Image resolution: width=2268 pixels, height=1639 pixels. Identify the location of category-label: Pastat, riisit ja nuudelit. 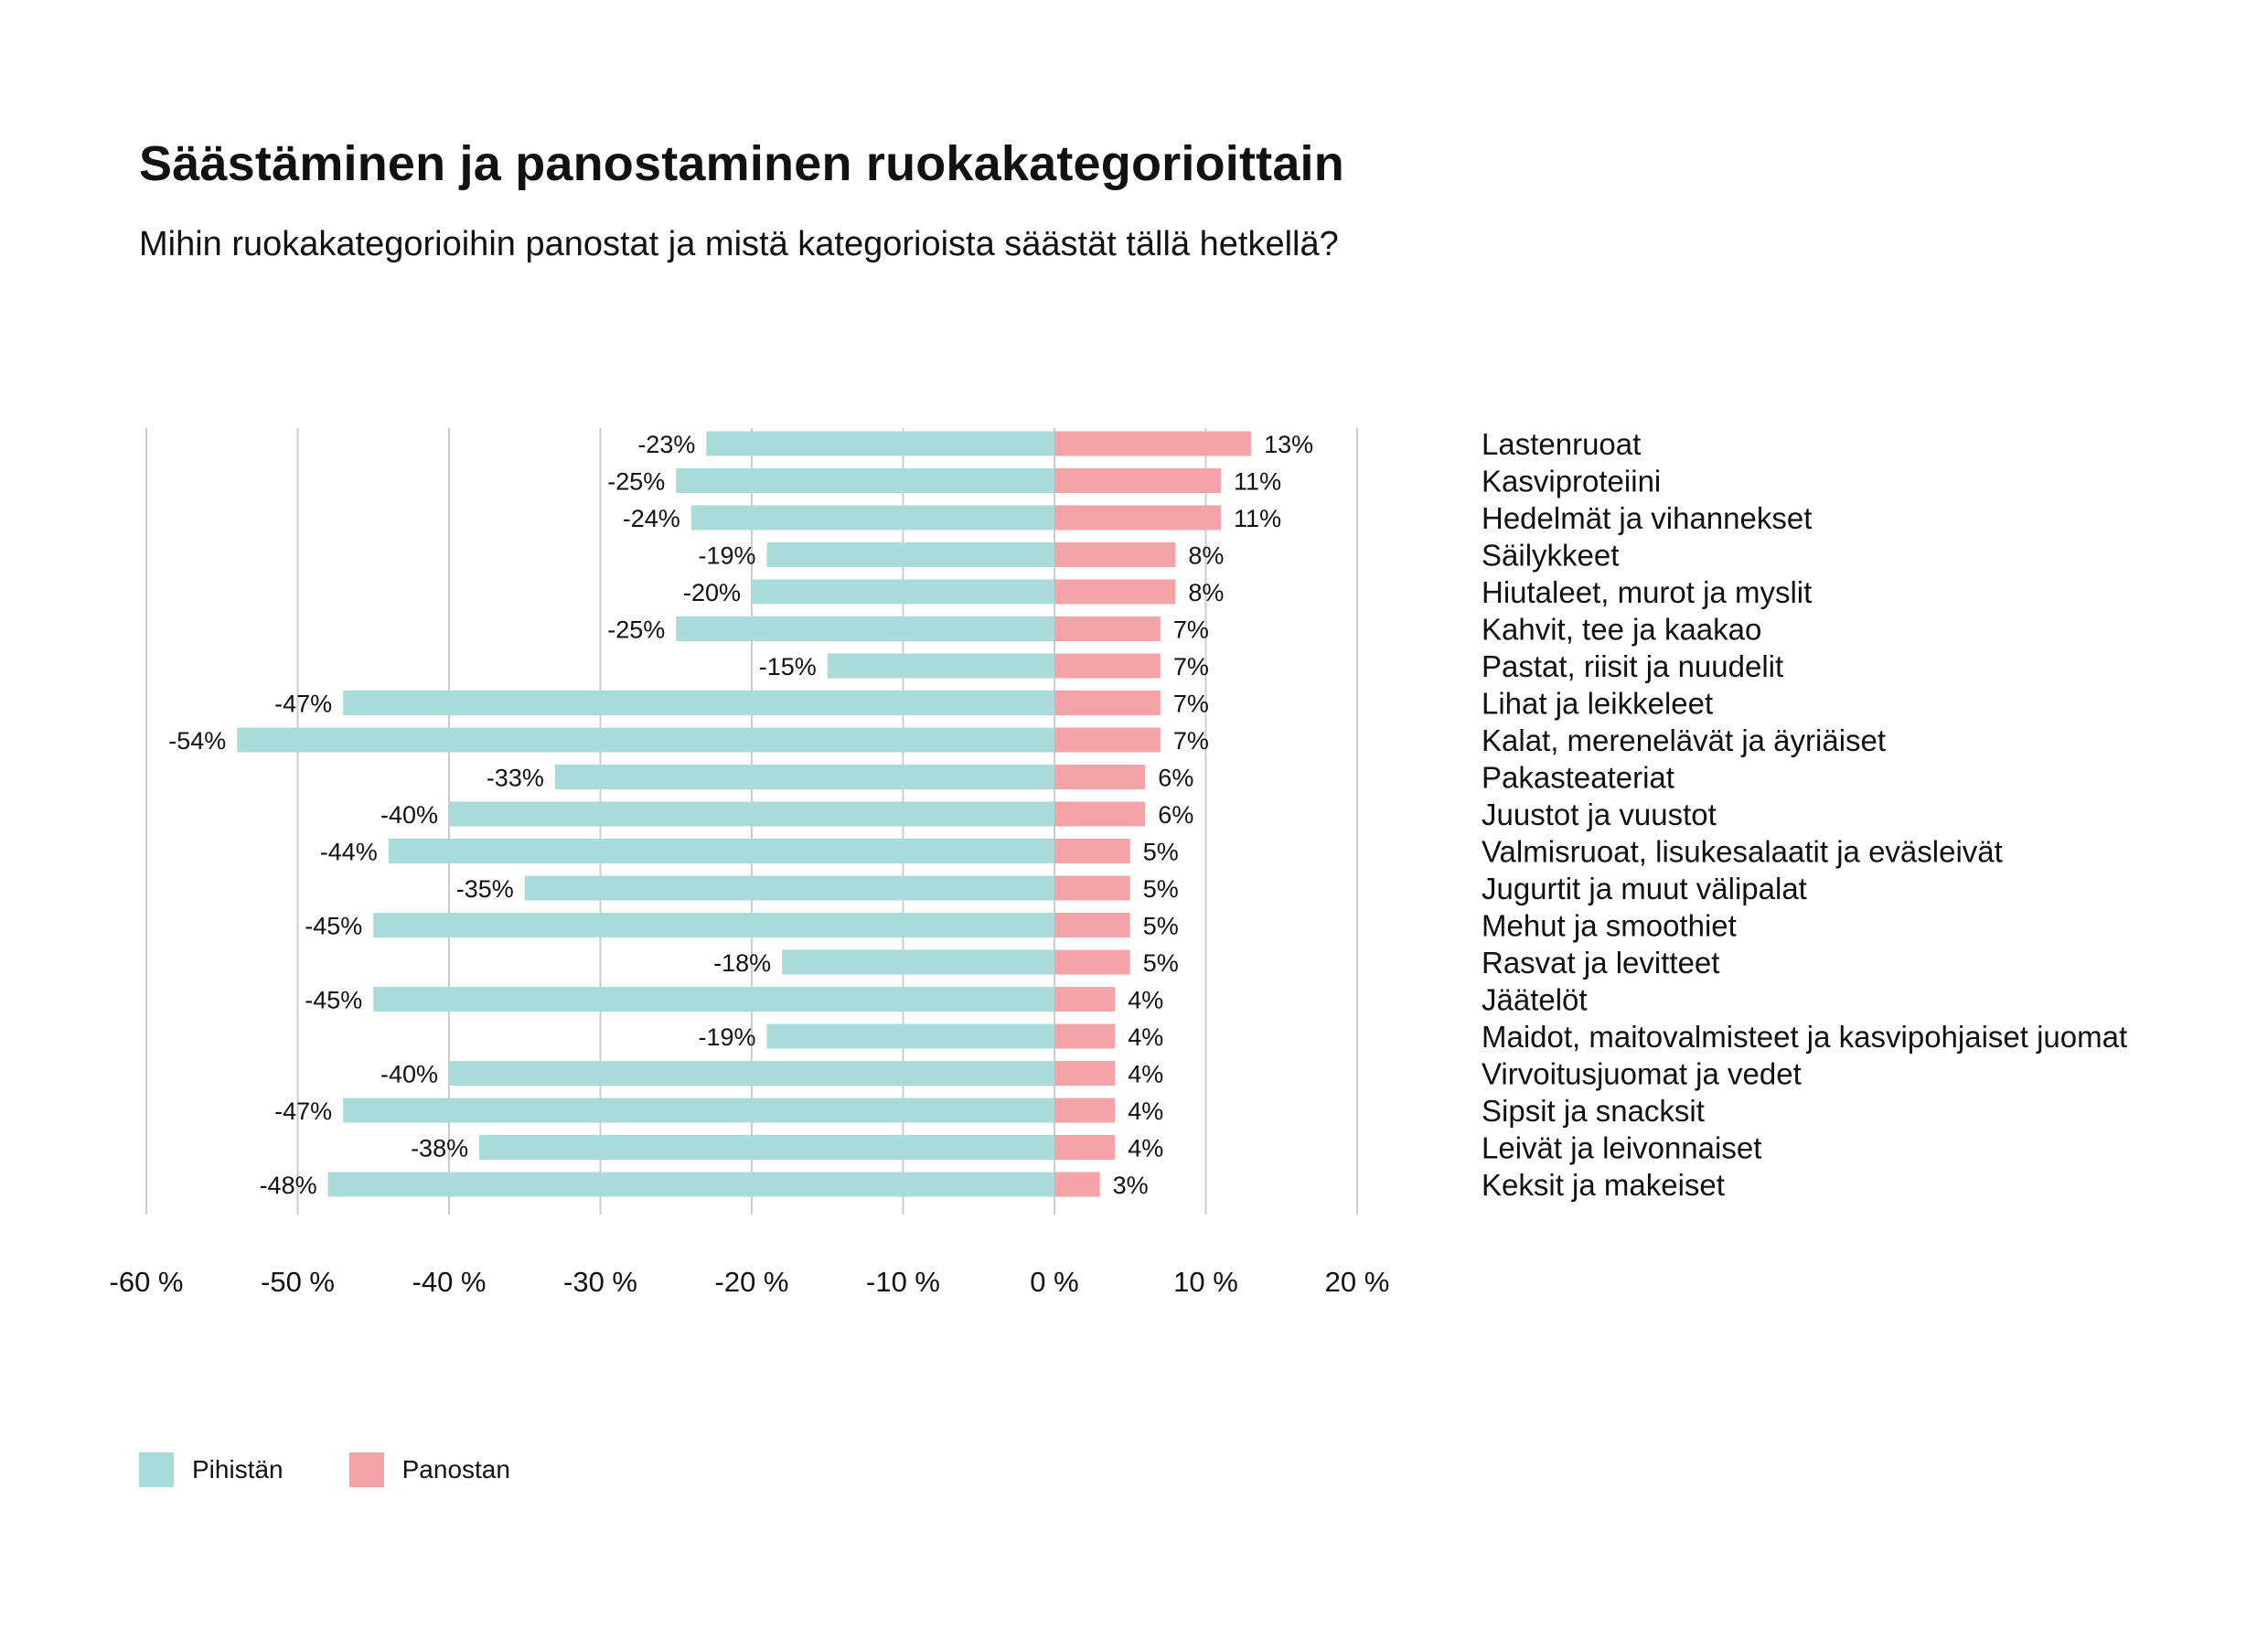
(1632, 666).